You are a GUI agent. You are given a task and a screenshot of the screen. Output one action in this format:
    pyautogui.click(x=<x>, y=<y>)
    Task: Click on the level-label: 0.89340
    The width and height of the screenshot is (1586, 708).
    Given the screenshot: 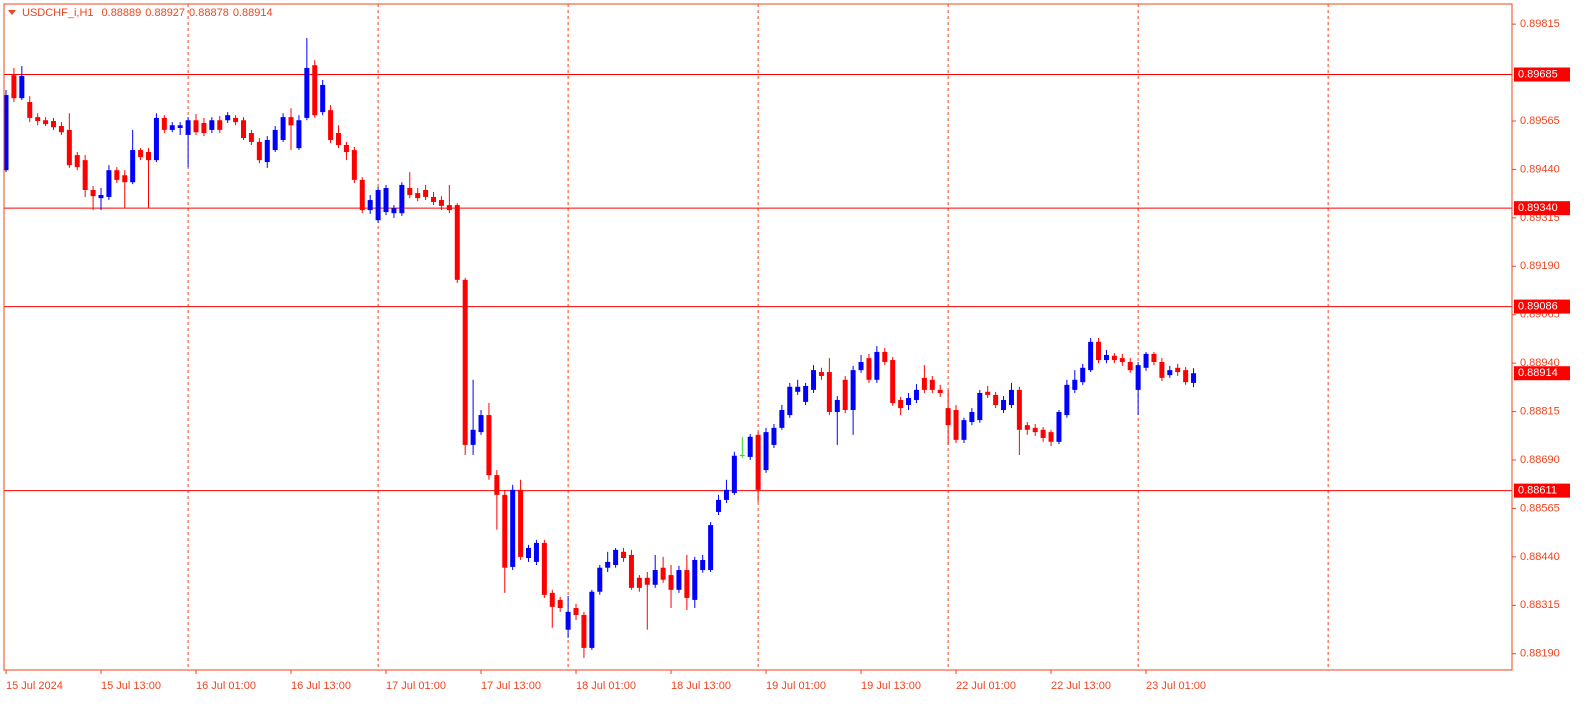 What is the action you would take?
    pyautogui.click(x=1538, y=208)
    